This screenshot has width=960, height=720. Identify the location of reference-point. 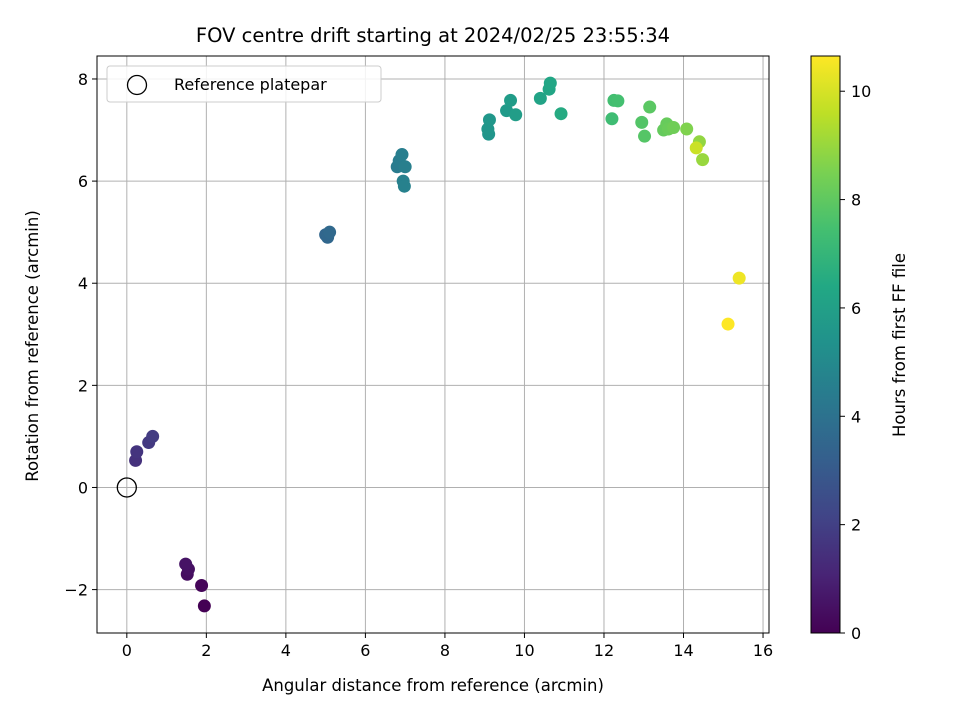
(126, 487).